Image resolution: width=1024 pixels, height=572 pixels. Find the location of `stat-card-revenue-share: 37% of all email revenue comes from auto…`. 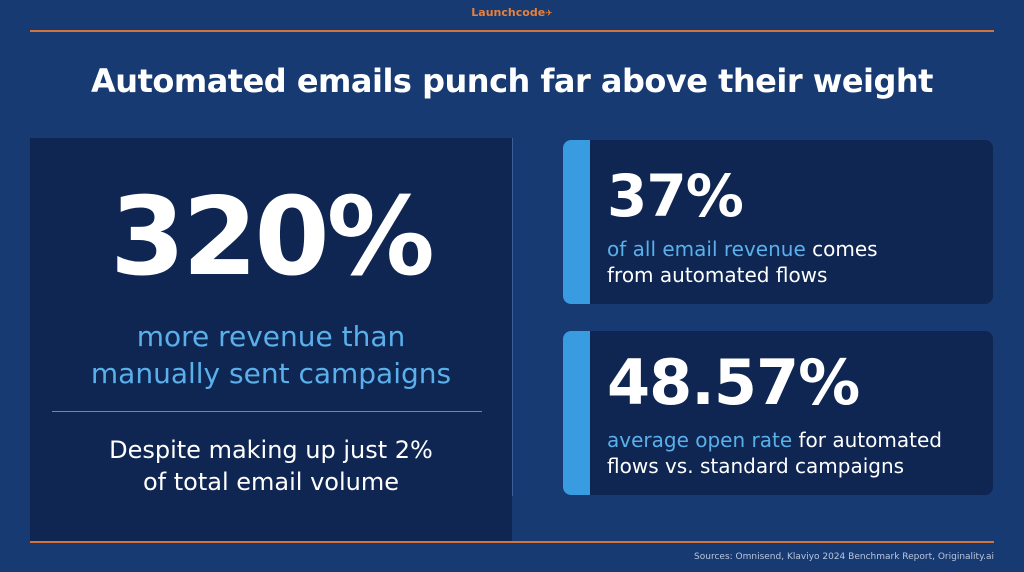

stat-card-revenue-share: 37% of all email revenue comes from auto… is located at coordinates (778, 222).